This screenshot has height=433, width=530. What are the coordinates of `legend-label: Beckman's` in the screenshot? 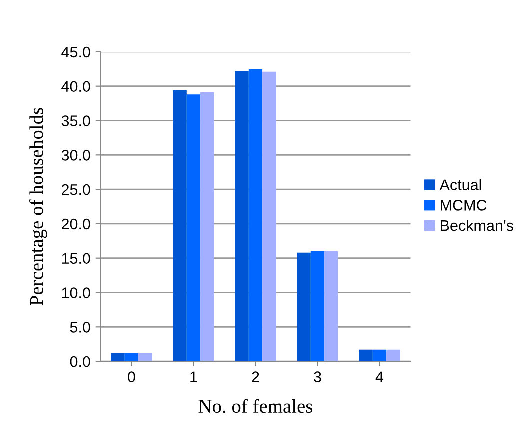 It's located at (477, 226).